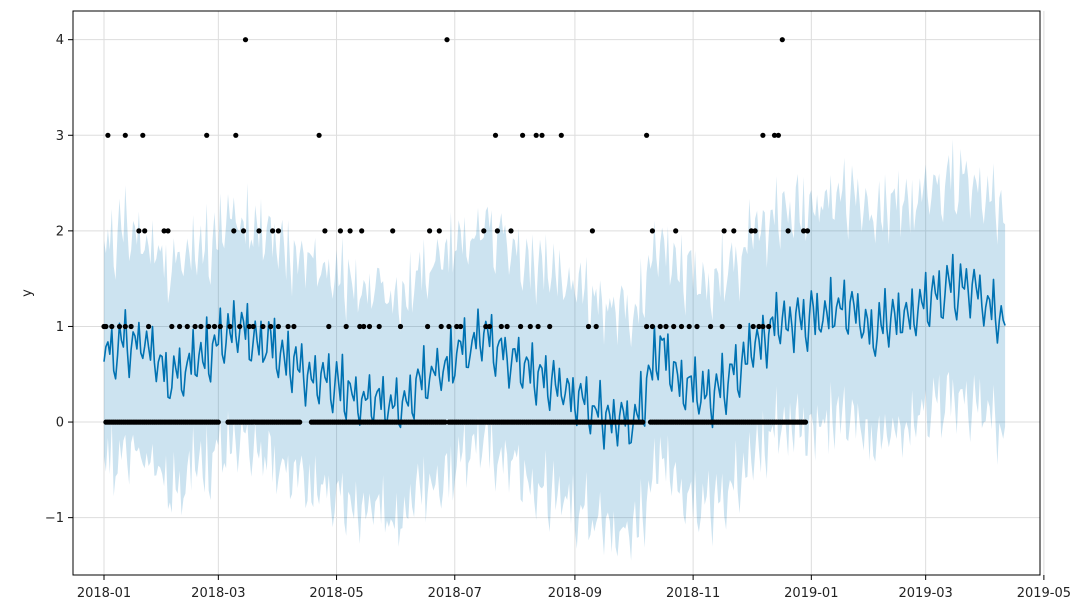  What do you see at coordinates (811, 593) in the screenshot?
I see `x-tick-label: 2019-01` at bounding box center [811, 593].